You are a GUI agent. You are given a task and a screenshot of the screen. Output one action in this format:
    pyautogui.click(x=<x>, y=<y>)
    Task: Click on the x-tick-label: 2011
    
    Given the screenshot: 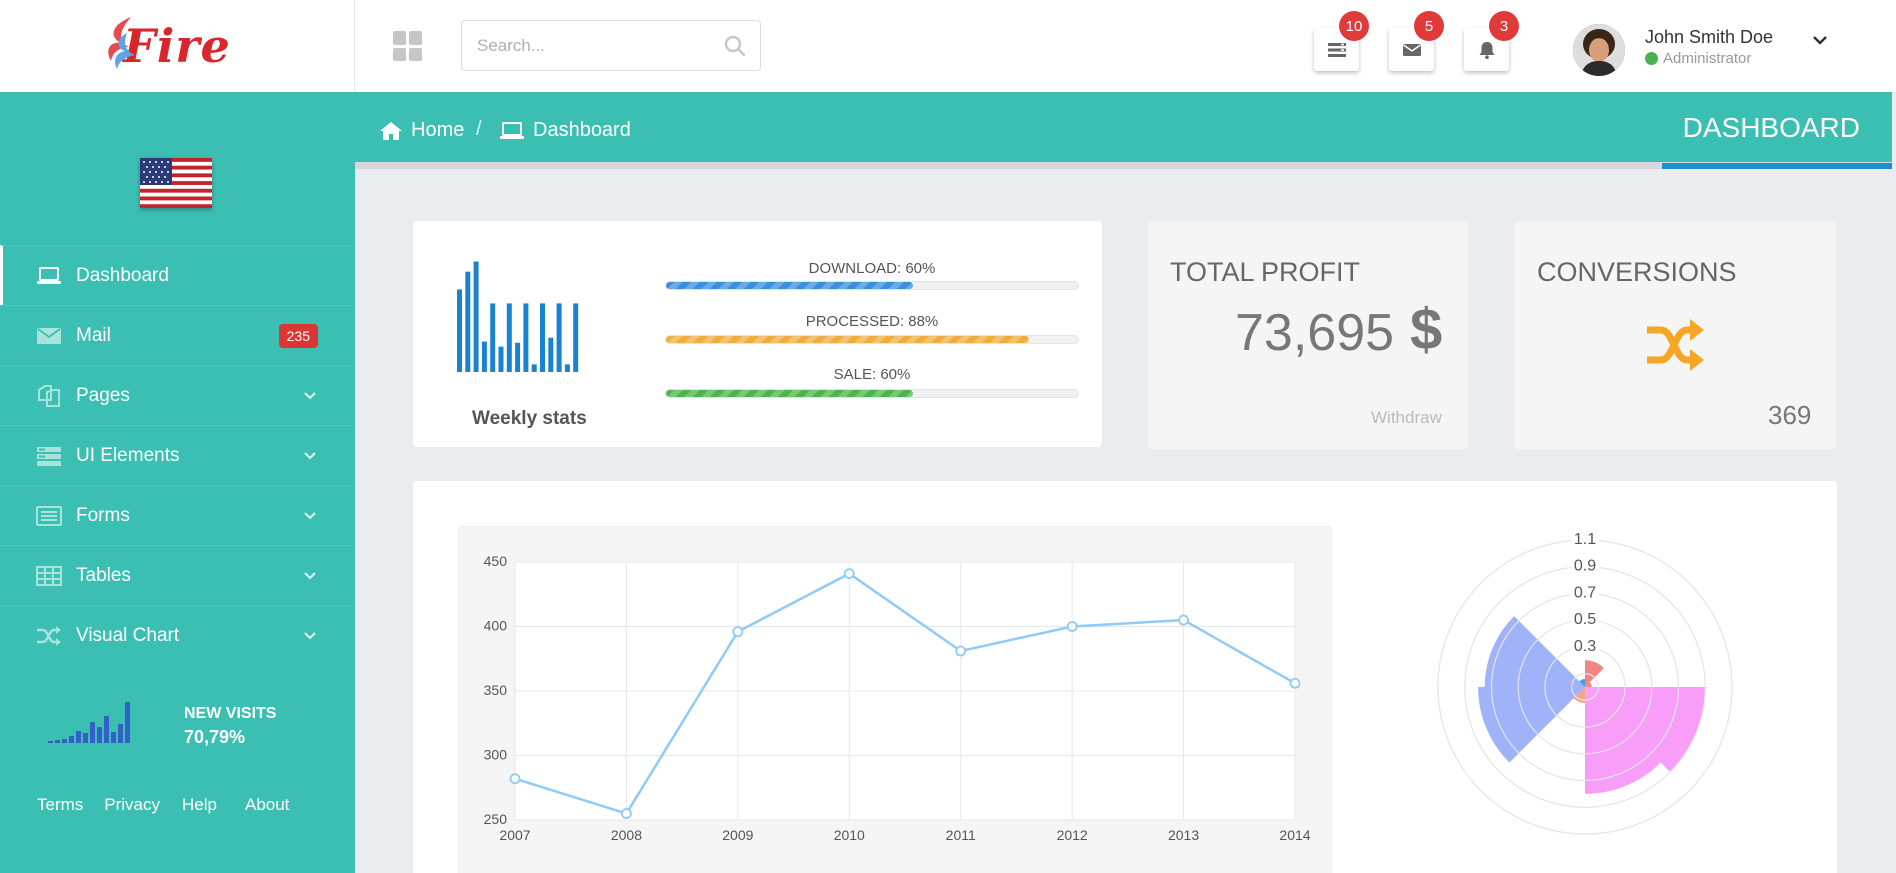 What is the action you would take?
    pyautogui.click(x=961, y=835)
    